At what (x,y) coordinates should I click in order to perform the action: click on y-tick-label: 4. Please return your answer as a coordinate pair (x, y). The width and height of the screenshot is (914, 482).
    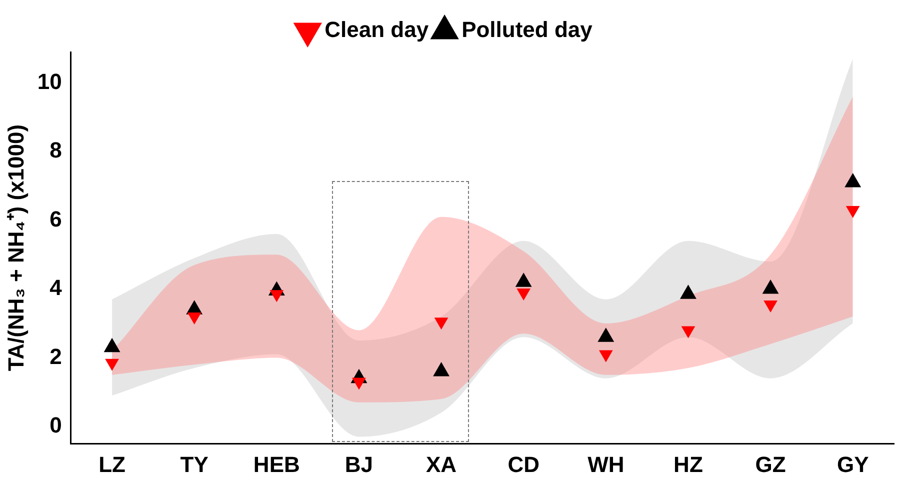
    Looking at the image, I should click on (56, 287).